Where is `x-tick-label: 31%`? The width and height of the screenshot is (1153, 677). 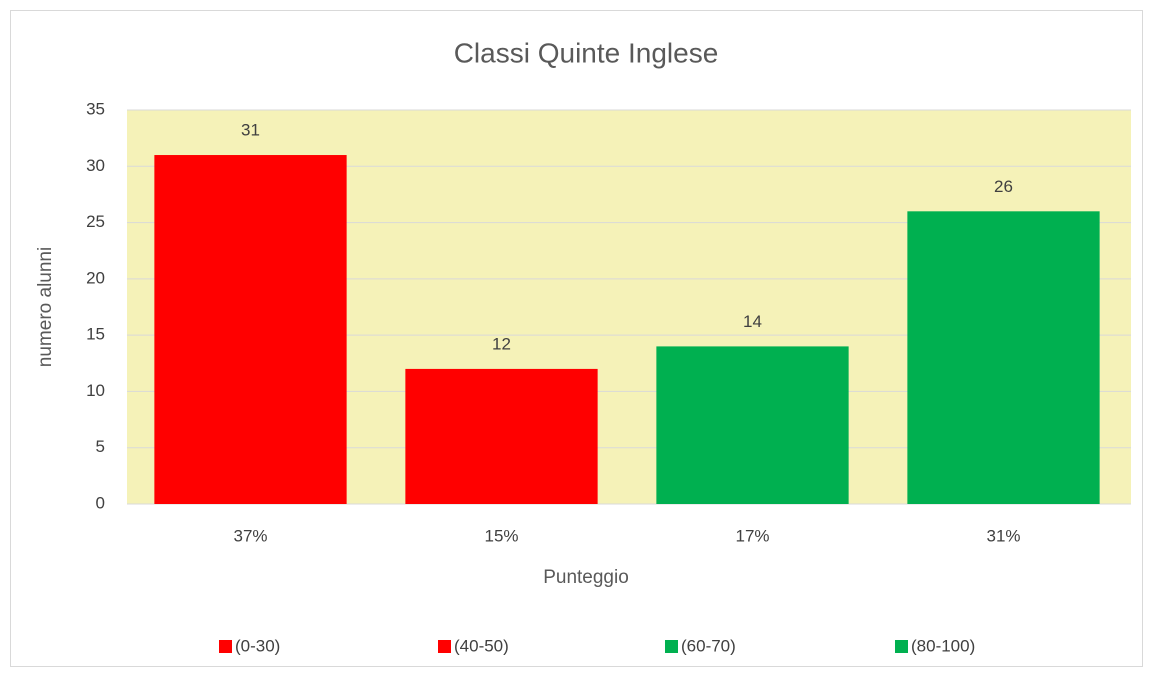
x-tick-label: 31% is located at coordinates (1003, 535).